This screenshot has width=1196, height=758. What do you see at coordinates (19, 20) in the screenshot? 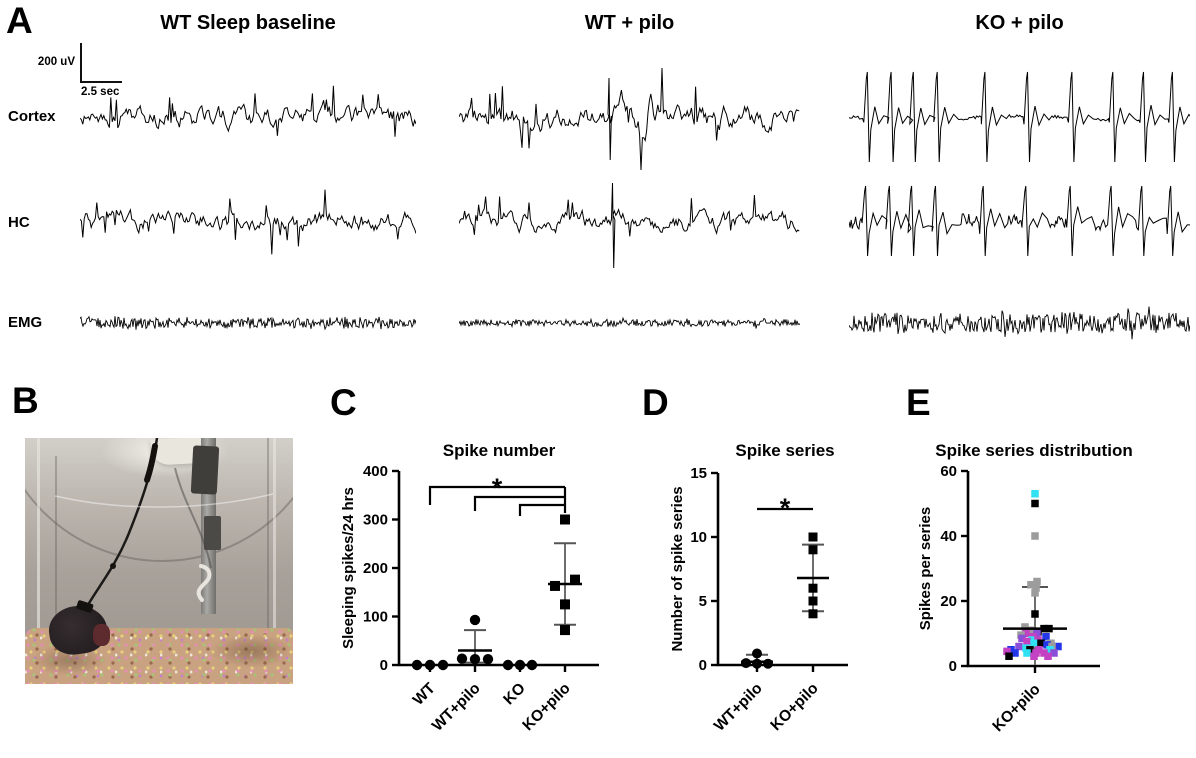
I see `panel-a-label: A` at bounding box center [19, 20].